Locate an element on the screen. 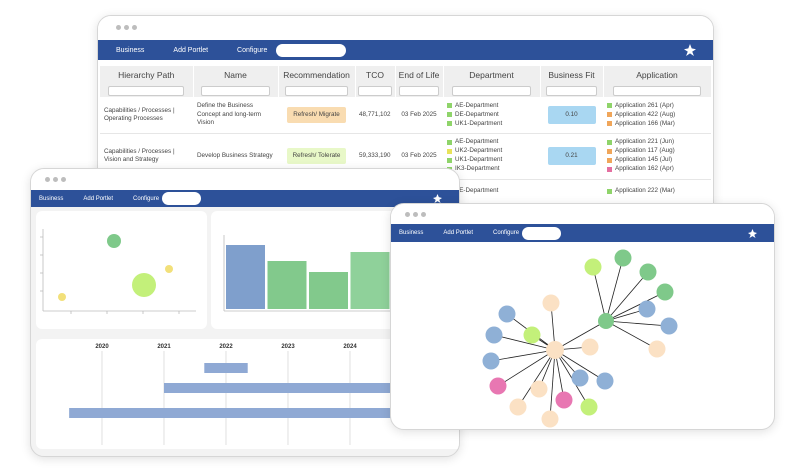 The height and width of the screenshot is (471, 800). column-header: Name is located at coordinates (236, 81).